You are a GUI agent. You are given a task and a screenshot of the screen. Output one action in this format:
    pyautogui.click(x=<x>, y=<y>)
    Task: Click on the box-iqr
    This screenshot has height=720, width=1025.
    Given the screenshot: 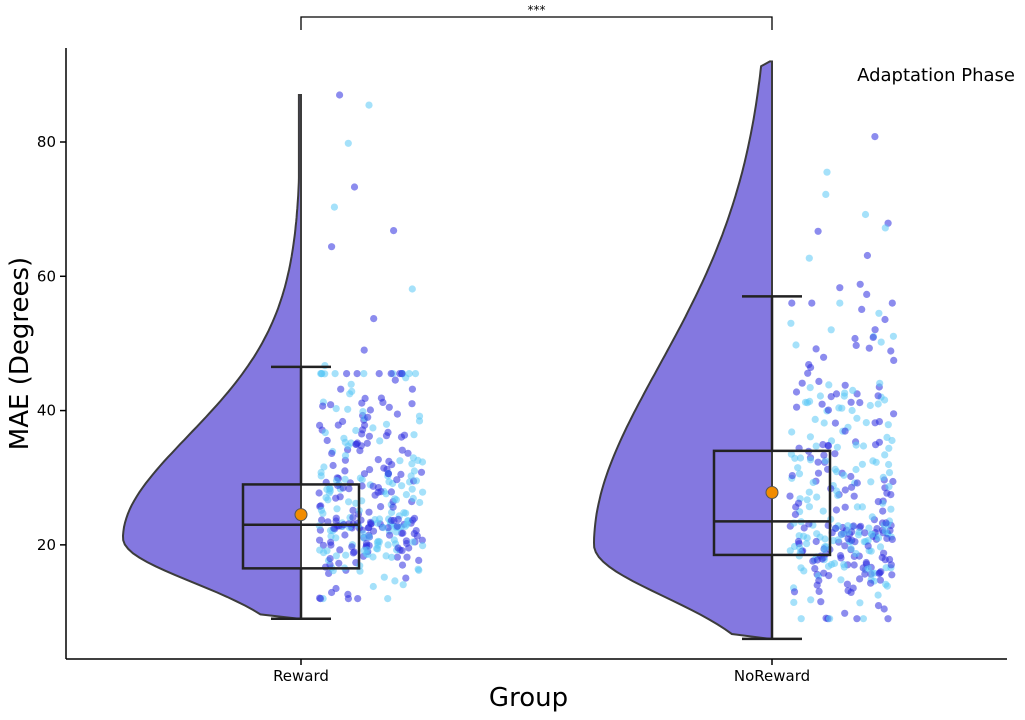 What is the action you would take?
    pyautogui.click(x=301, y=526)
    